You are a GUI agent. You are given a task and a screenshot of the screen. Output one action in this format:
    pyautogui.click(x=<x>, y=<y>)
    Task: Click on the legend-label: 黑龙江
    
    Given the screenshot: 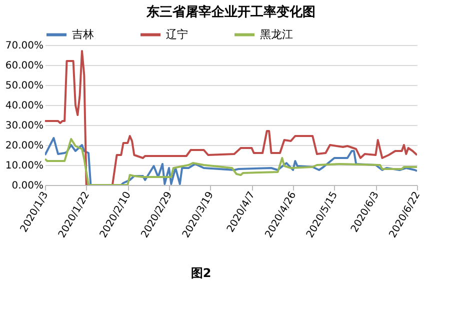 What is the action you would take?
    pyautogui.click(x=276, y=34)
    